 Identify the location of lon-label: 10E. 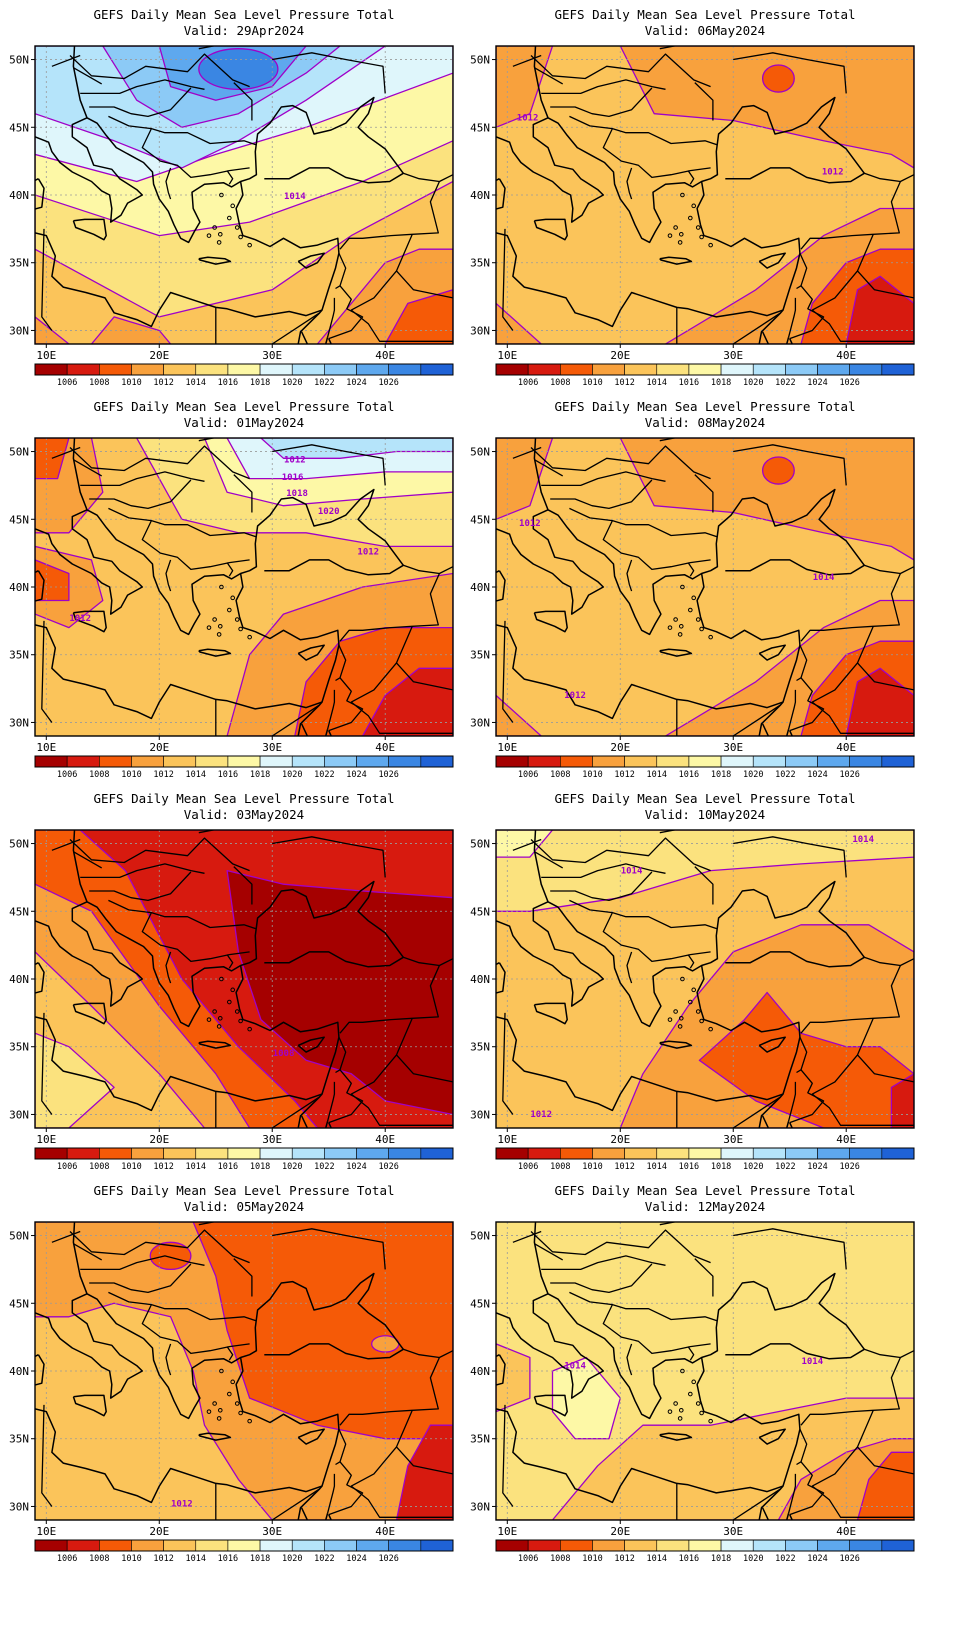
(46, 1531).